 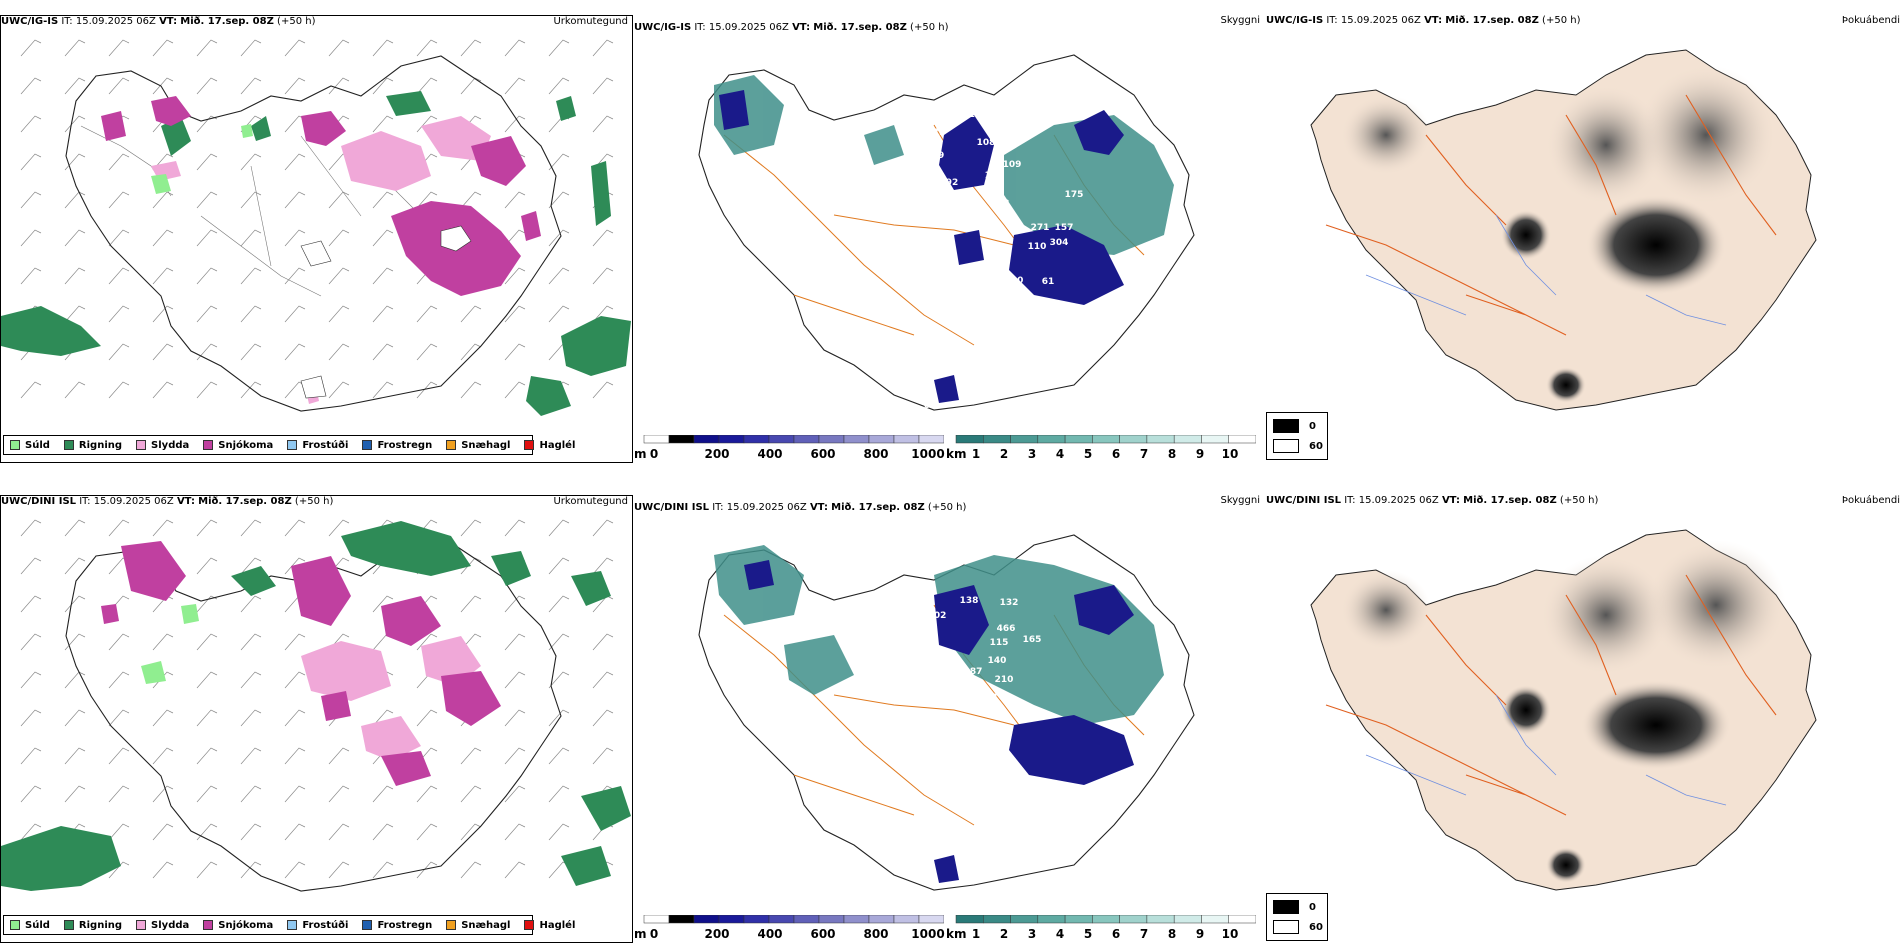 What do you see at coordinates (944, 761) in the screenshot?
I see `cloud-base-label: 85` at bounding box center [944, 761].